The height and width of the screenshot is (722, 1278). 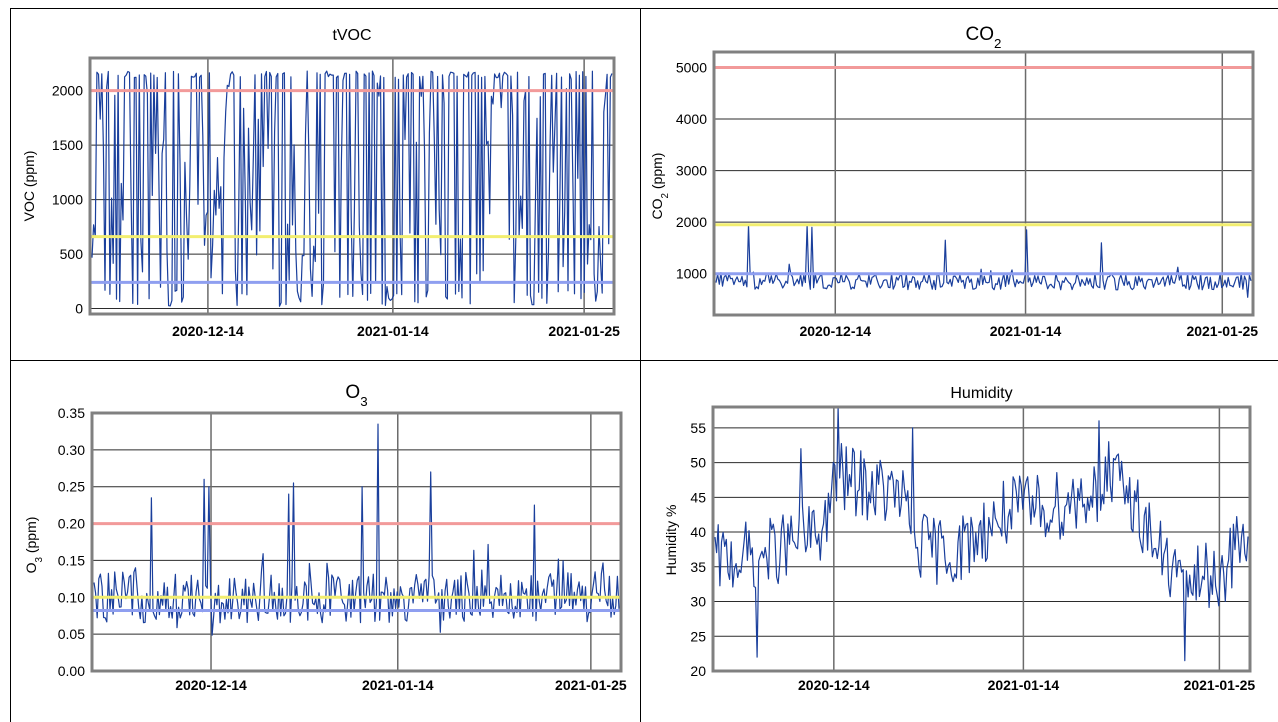 What do you see at coordinates (984, 37) in the screenshot?
I see `co2-title: CO2` at bounding box center [984, 37].